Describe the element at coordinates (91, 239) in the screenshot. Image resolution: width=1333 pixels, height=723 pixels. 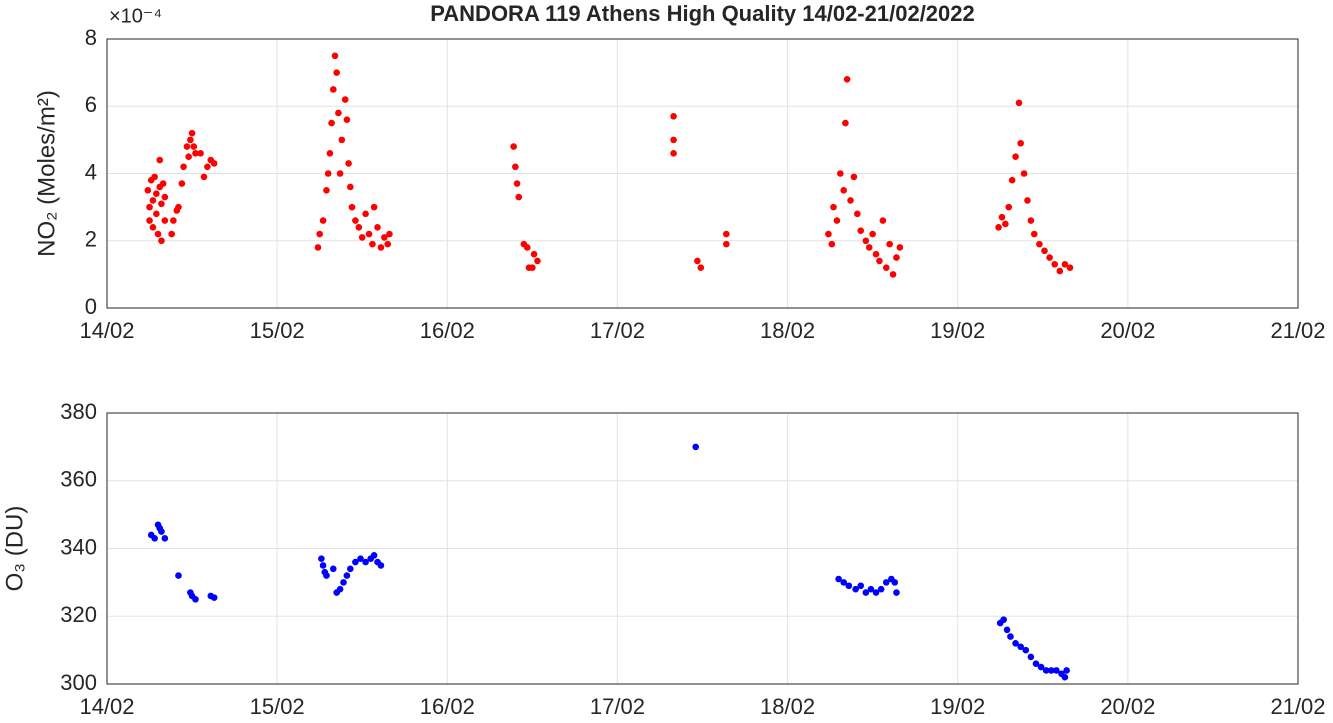
I see `y-tick-label: 2` at that location.